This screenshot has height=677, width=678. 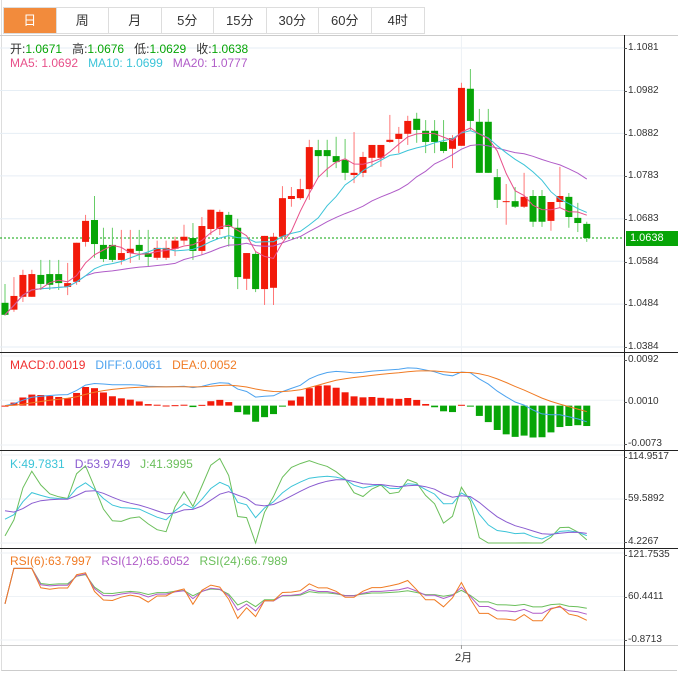 I want to click on low-label: 低:, so click(x=142, y=49).